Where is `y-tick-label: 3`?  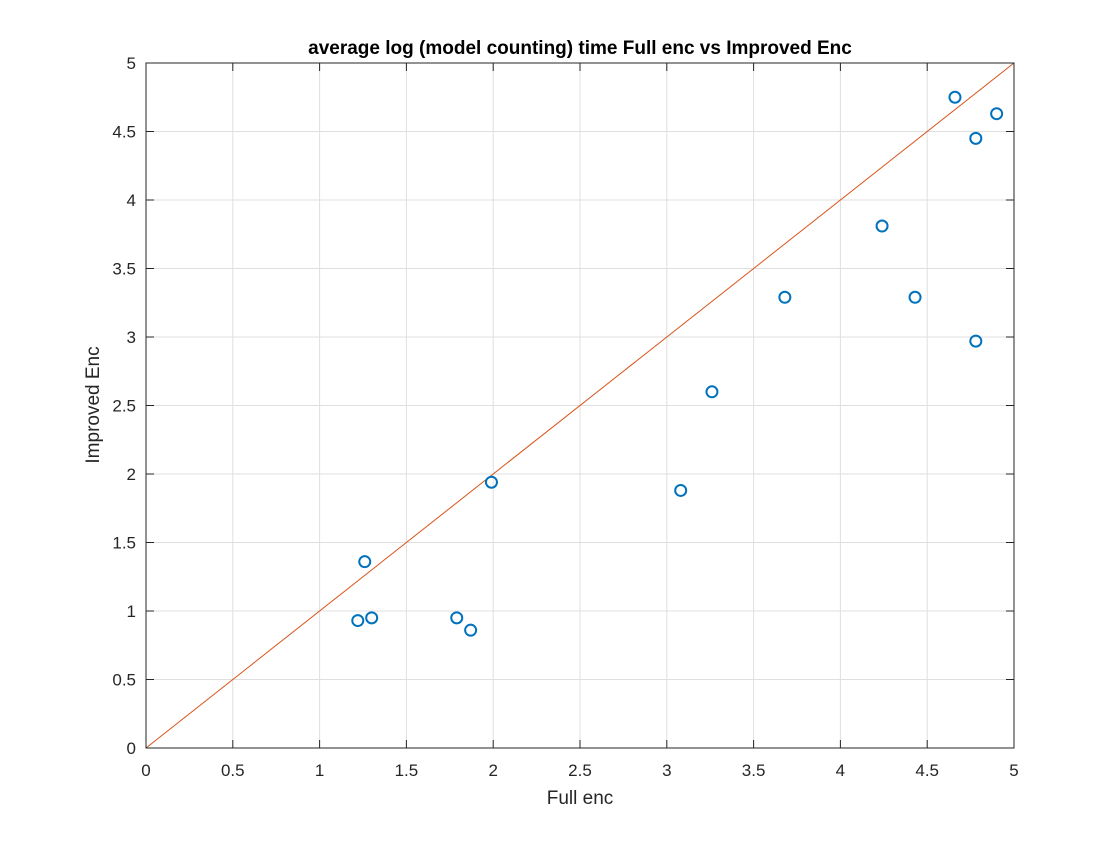 y-tick-label: 3 is located at coordinates (131, 337).